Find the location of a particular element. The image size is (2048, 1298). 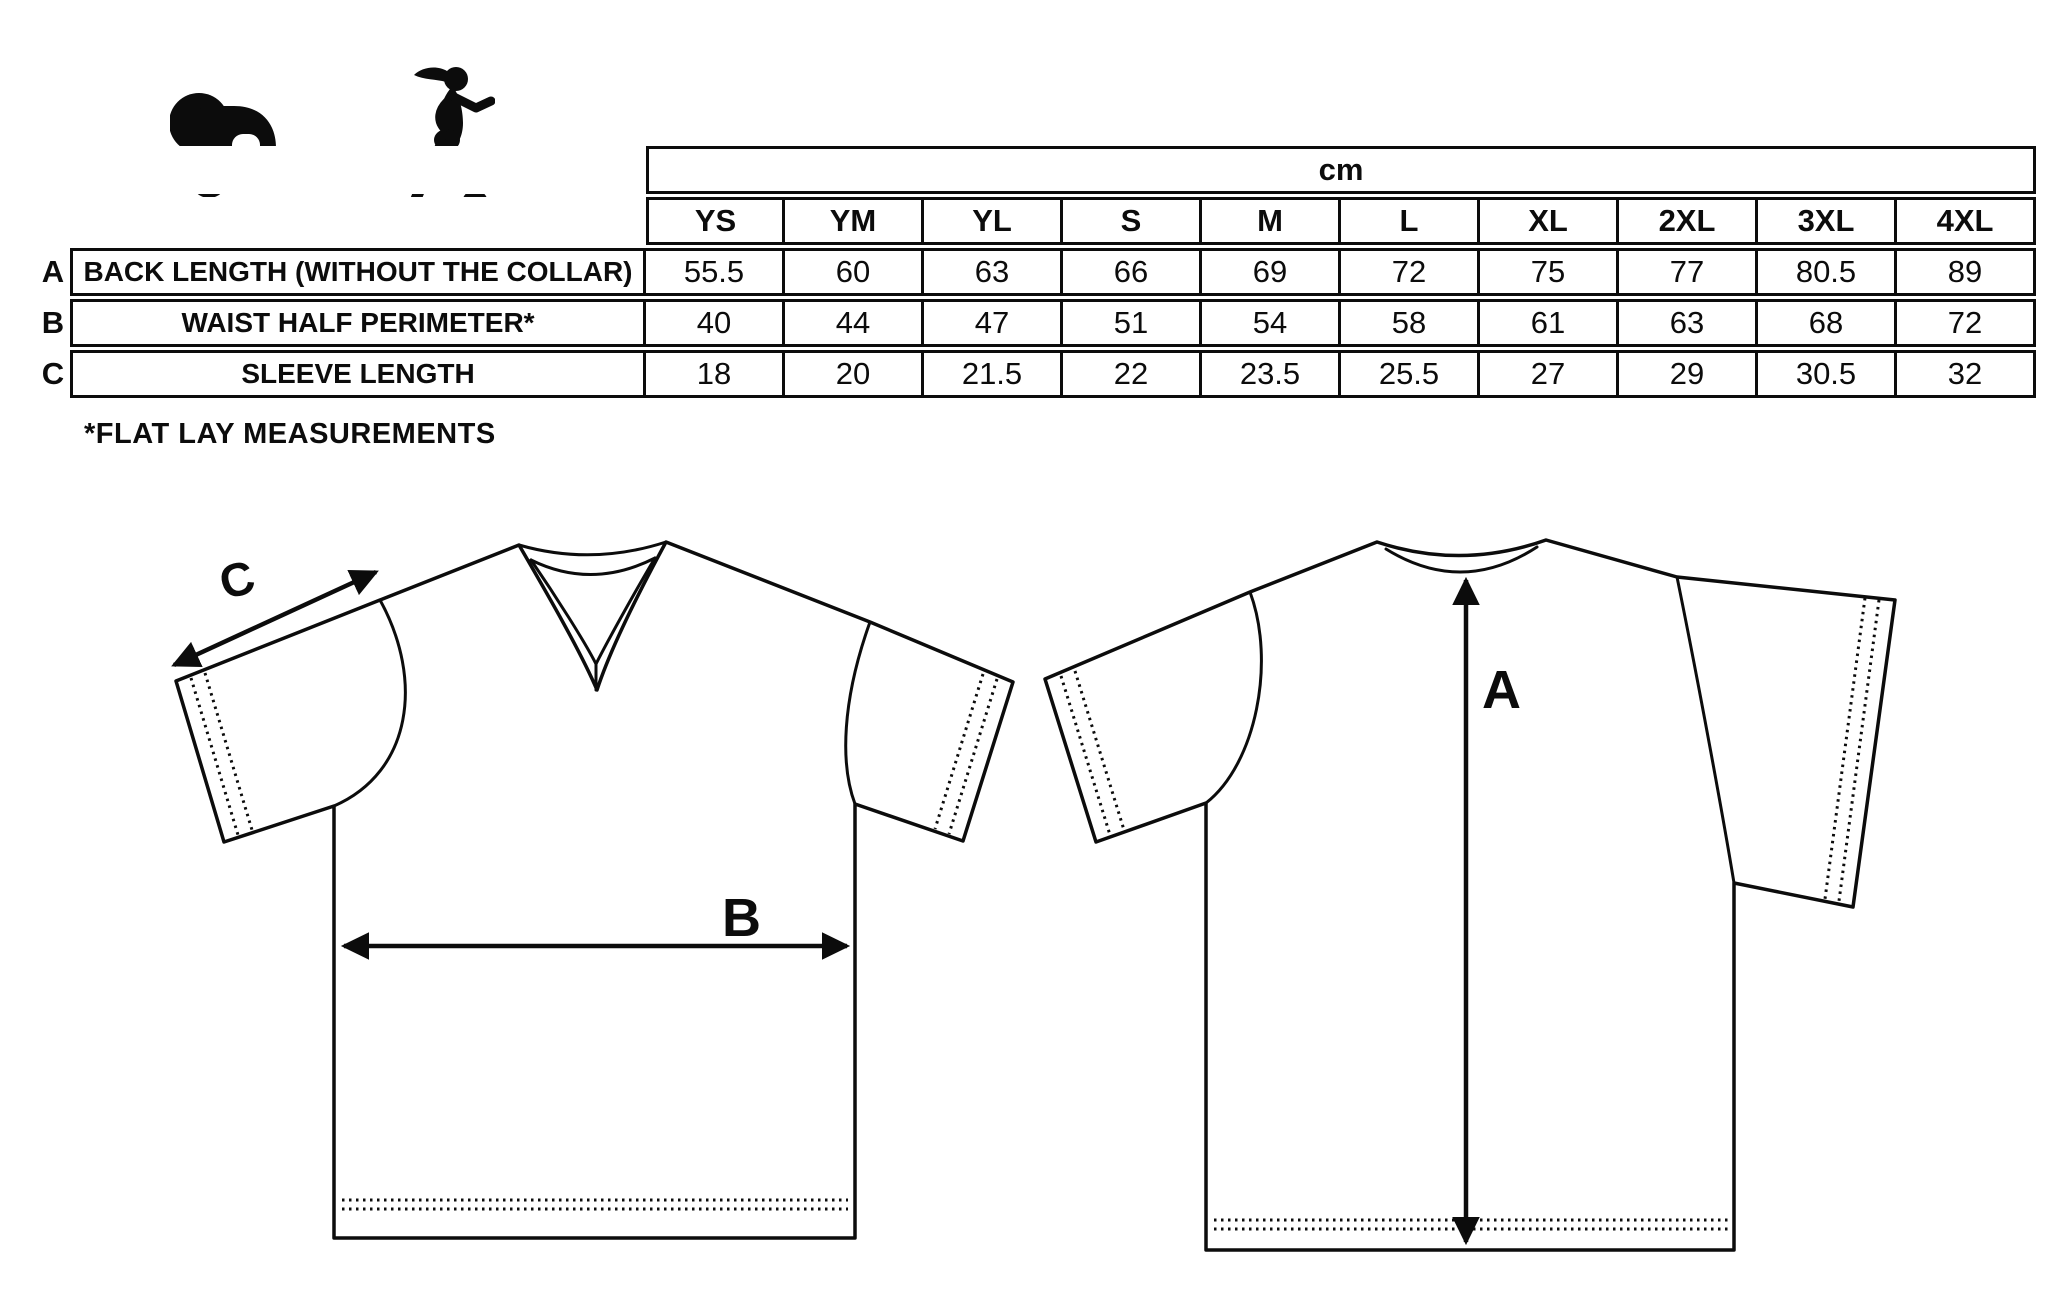

size-header: YL is located at coordinates (993, 221).